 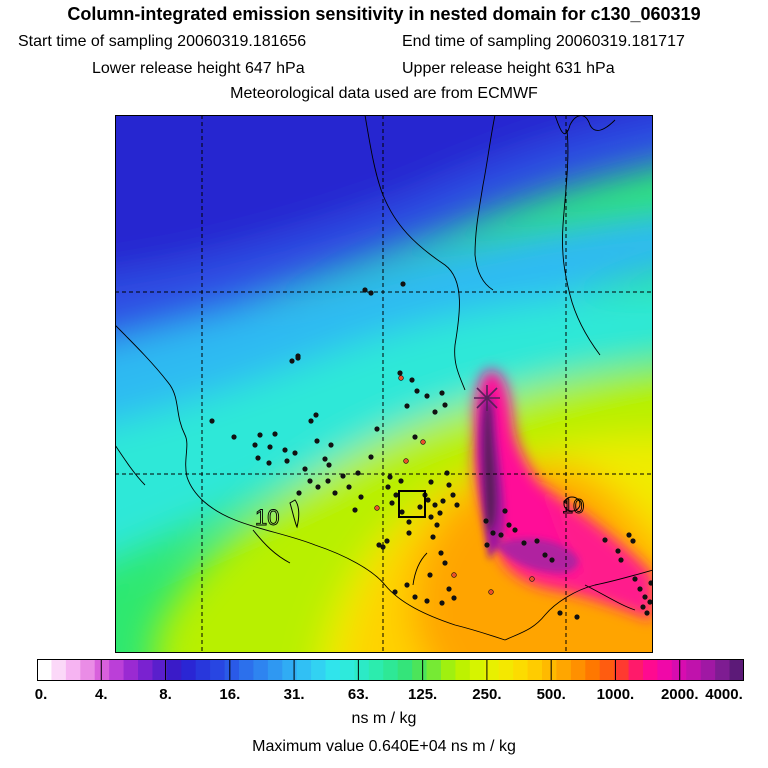 What do you see at coordinates (41, 694) in the screenshot?
I see `legend-tick-label: 0.` at bounding box center [41, 694].